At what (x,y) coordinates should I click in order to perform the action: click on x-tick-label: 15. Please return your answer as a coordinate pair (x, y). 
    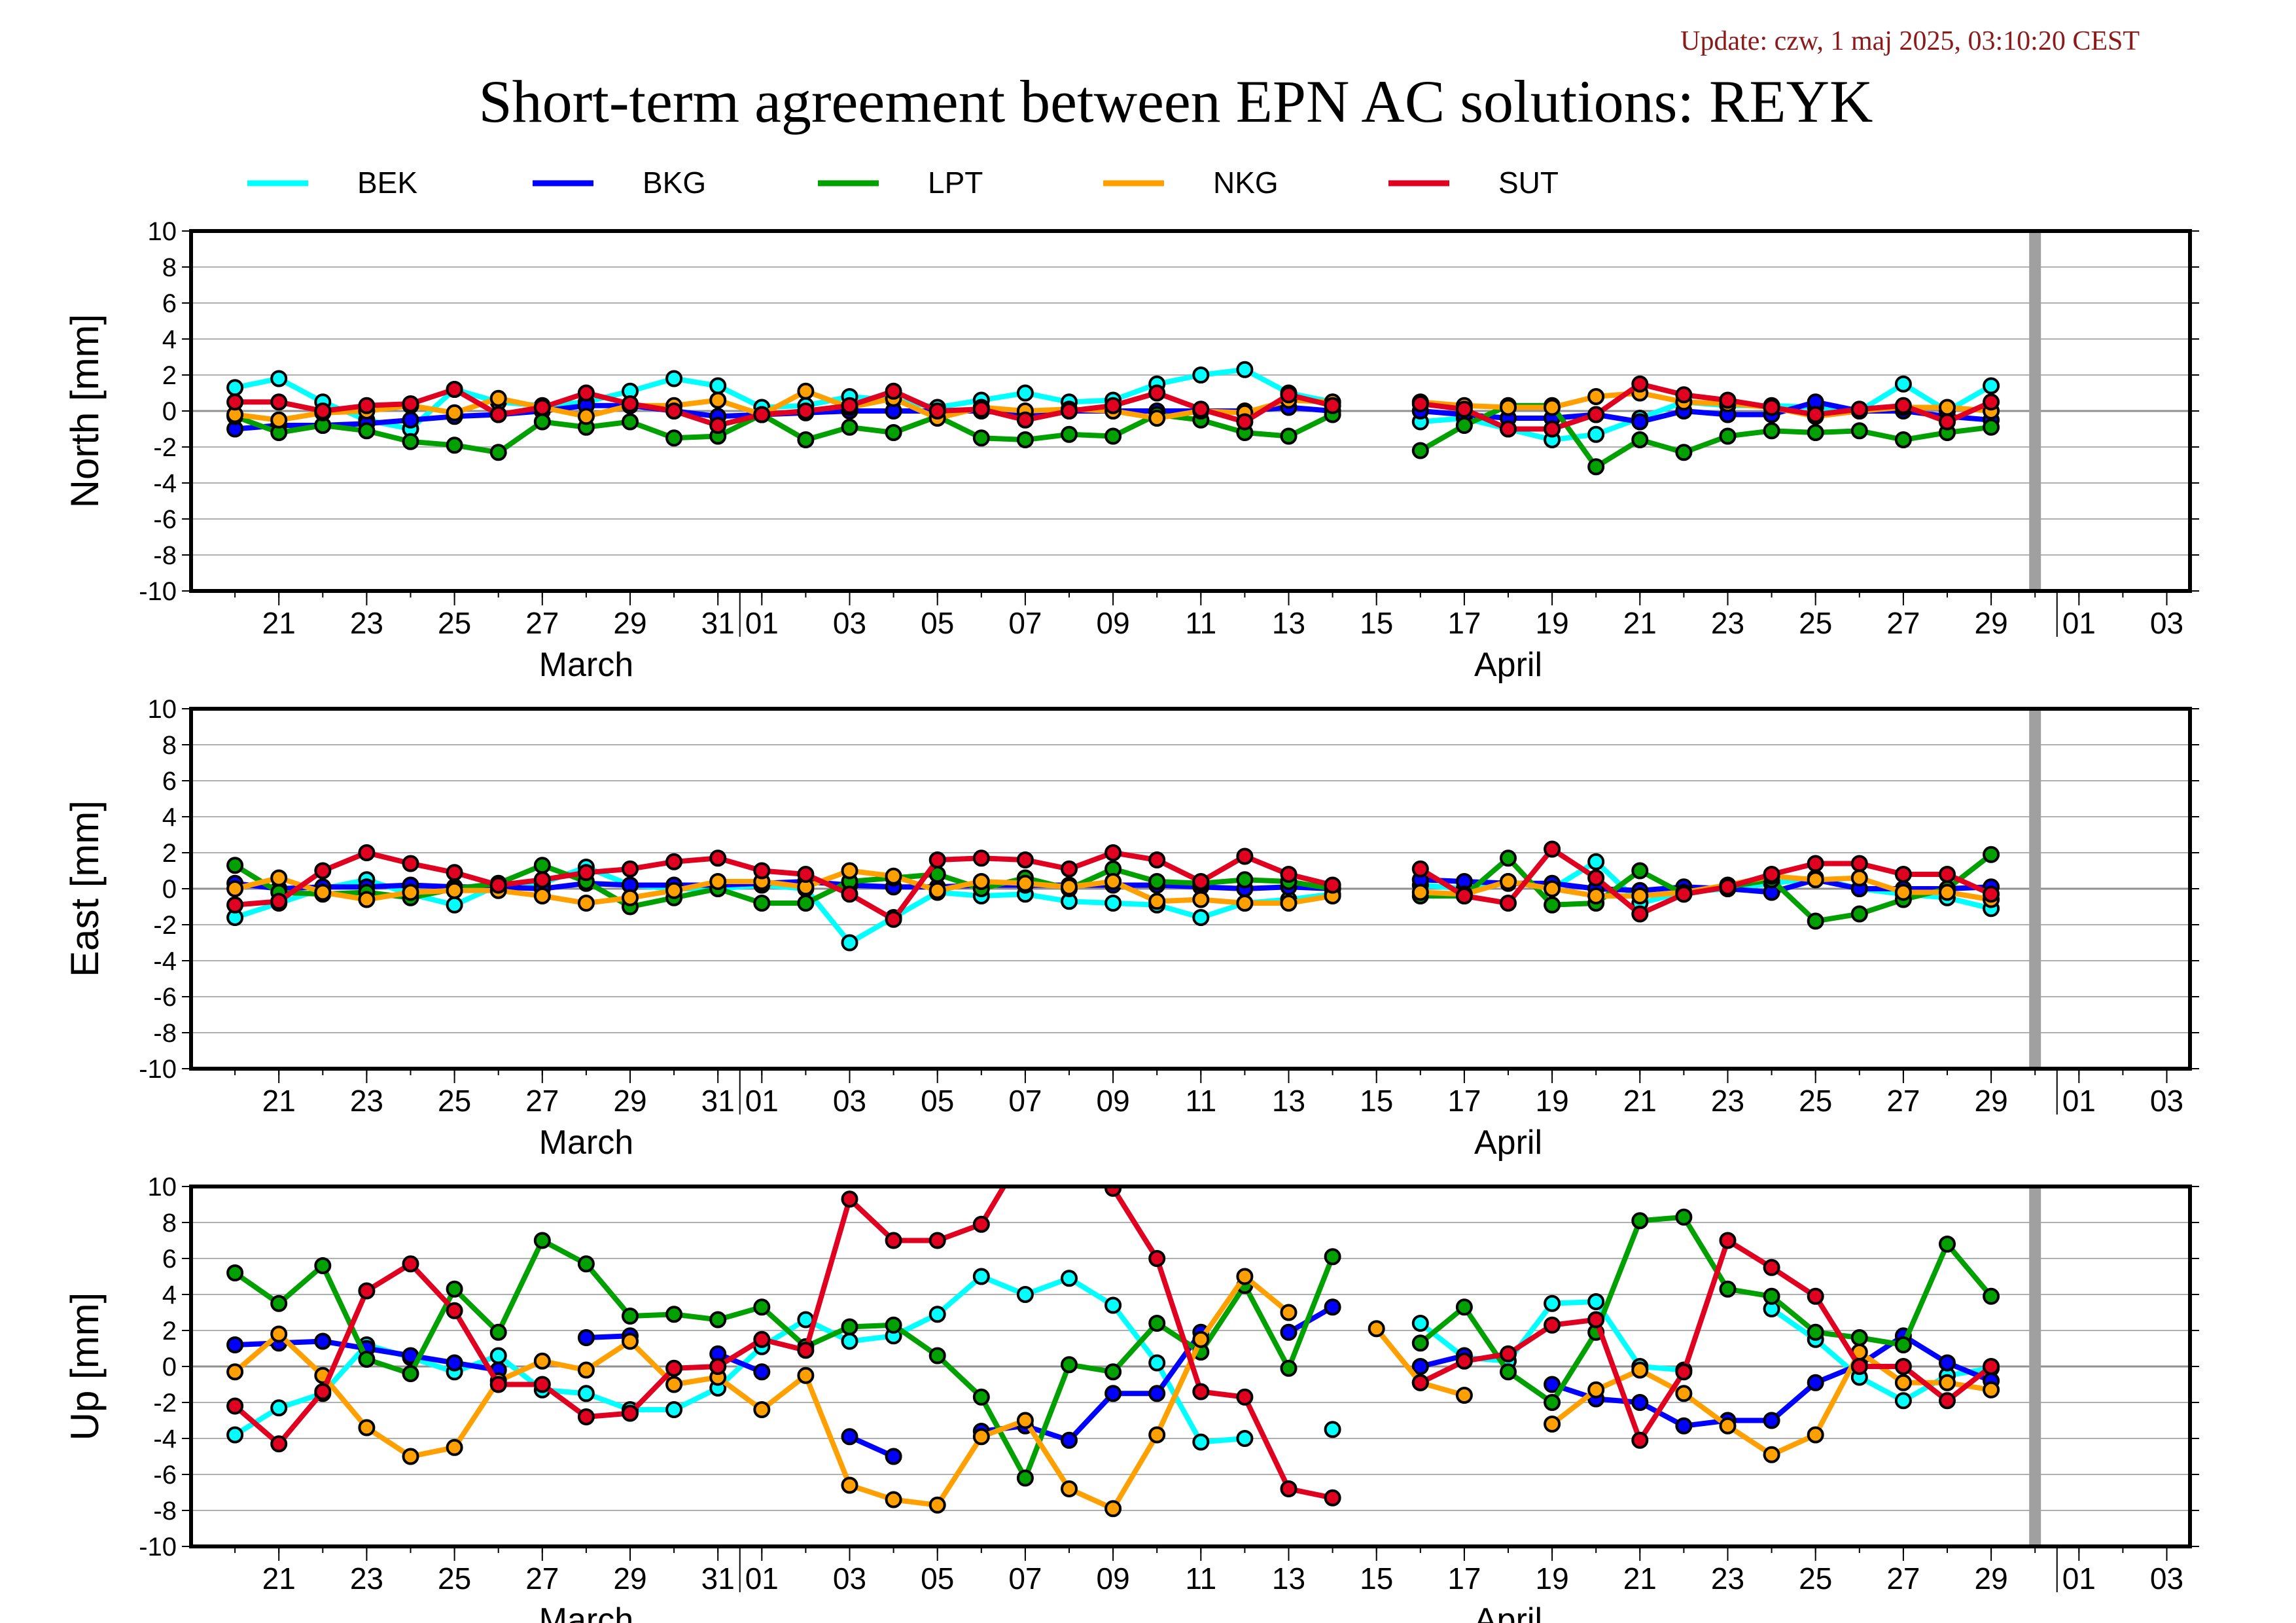
    Looking at the image, I should click on (1377, 623).